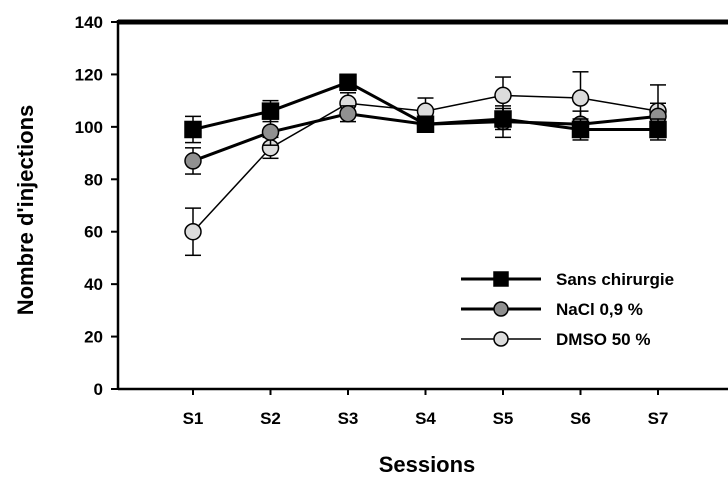 The image size is (728, 480). I want to click on legend-label: Sans chirurgie, so click(615, 279).